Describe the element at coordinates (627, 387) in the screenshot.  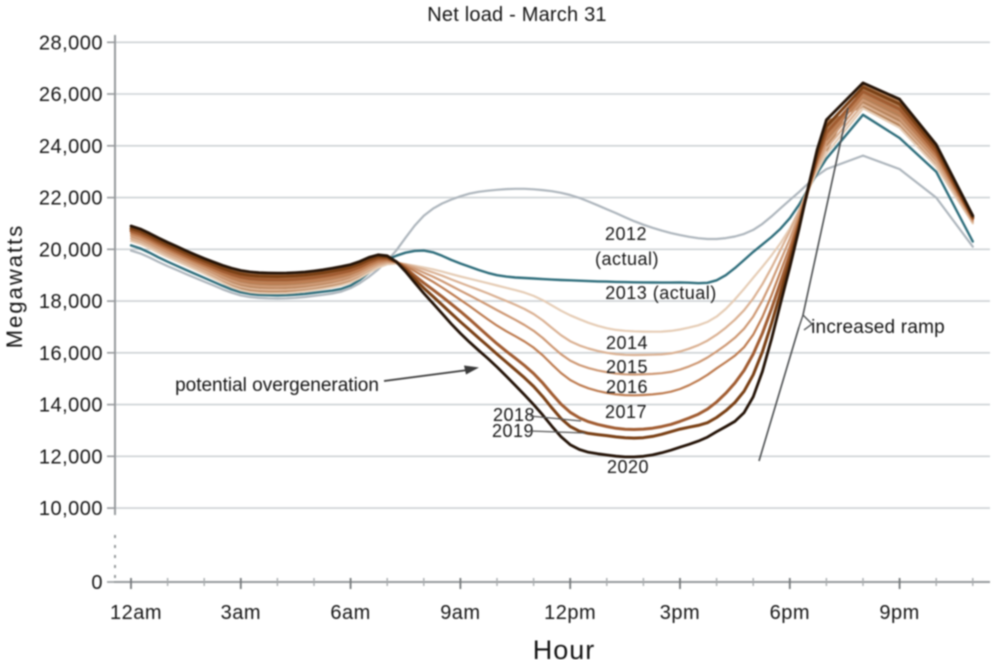
I see `svg-text: 2016` at that location.